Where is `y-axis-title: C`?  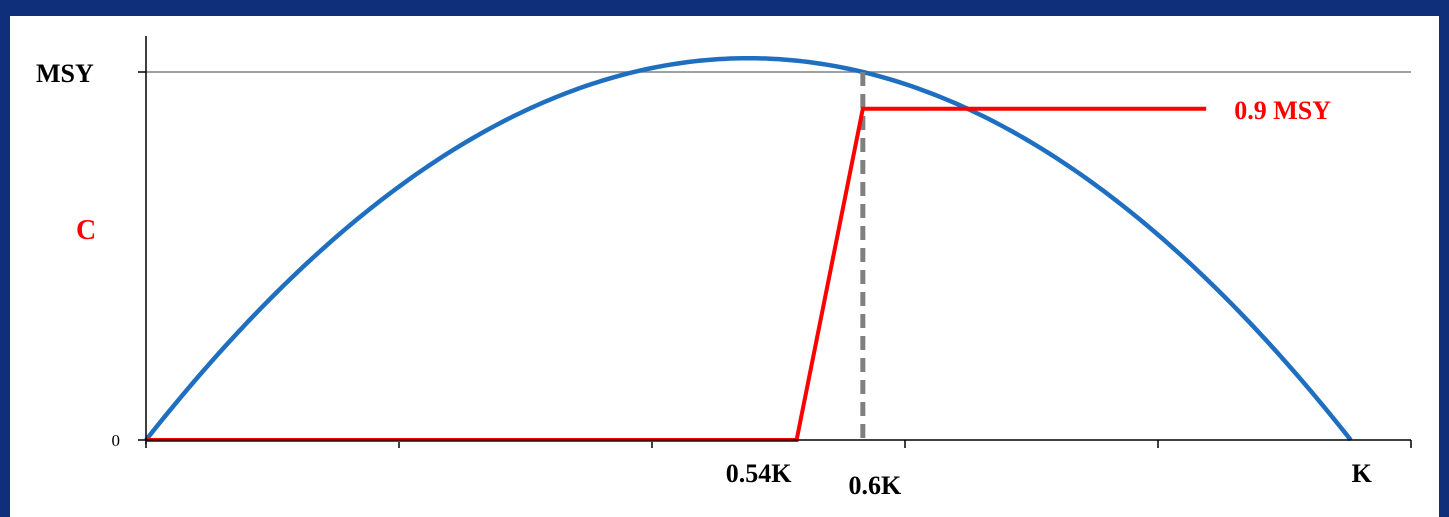
y-axis-title: C is located at coordinates (86, 230).